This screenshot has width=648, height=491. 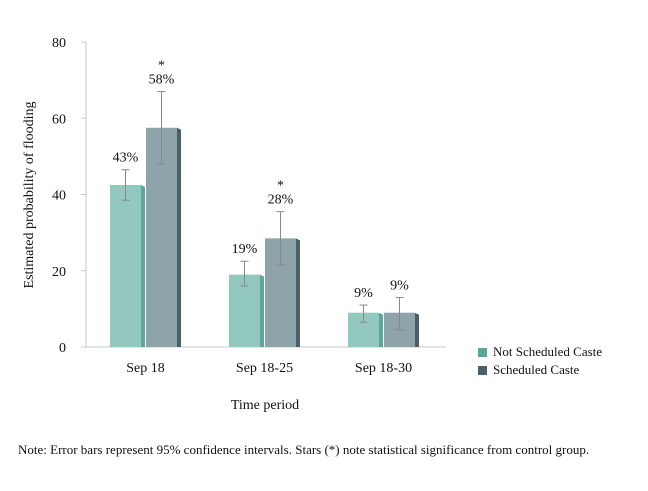 What do you see at coordinates (245, 249) in the screenshot?
I see `data-label: 19%` at bounding box center [245, 249].